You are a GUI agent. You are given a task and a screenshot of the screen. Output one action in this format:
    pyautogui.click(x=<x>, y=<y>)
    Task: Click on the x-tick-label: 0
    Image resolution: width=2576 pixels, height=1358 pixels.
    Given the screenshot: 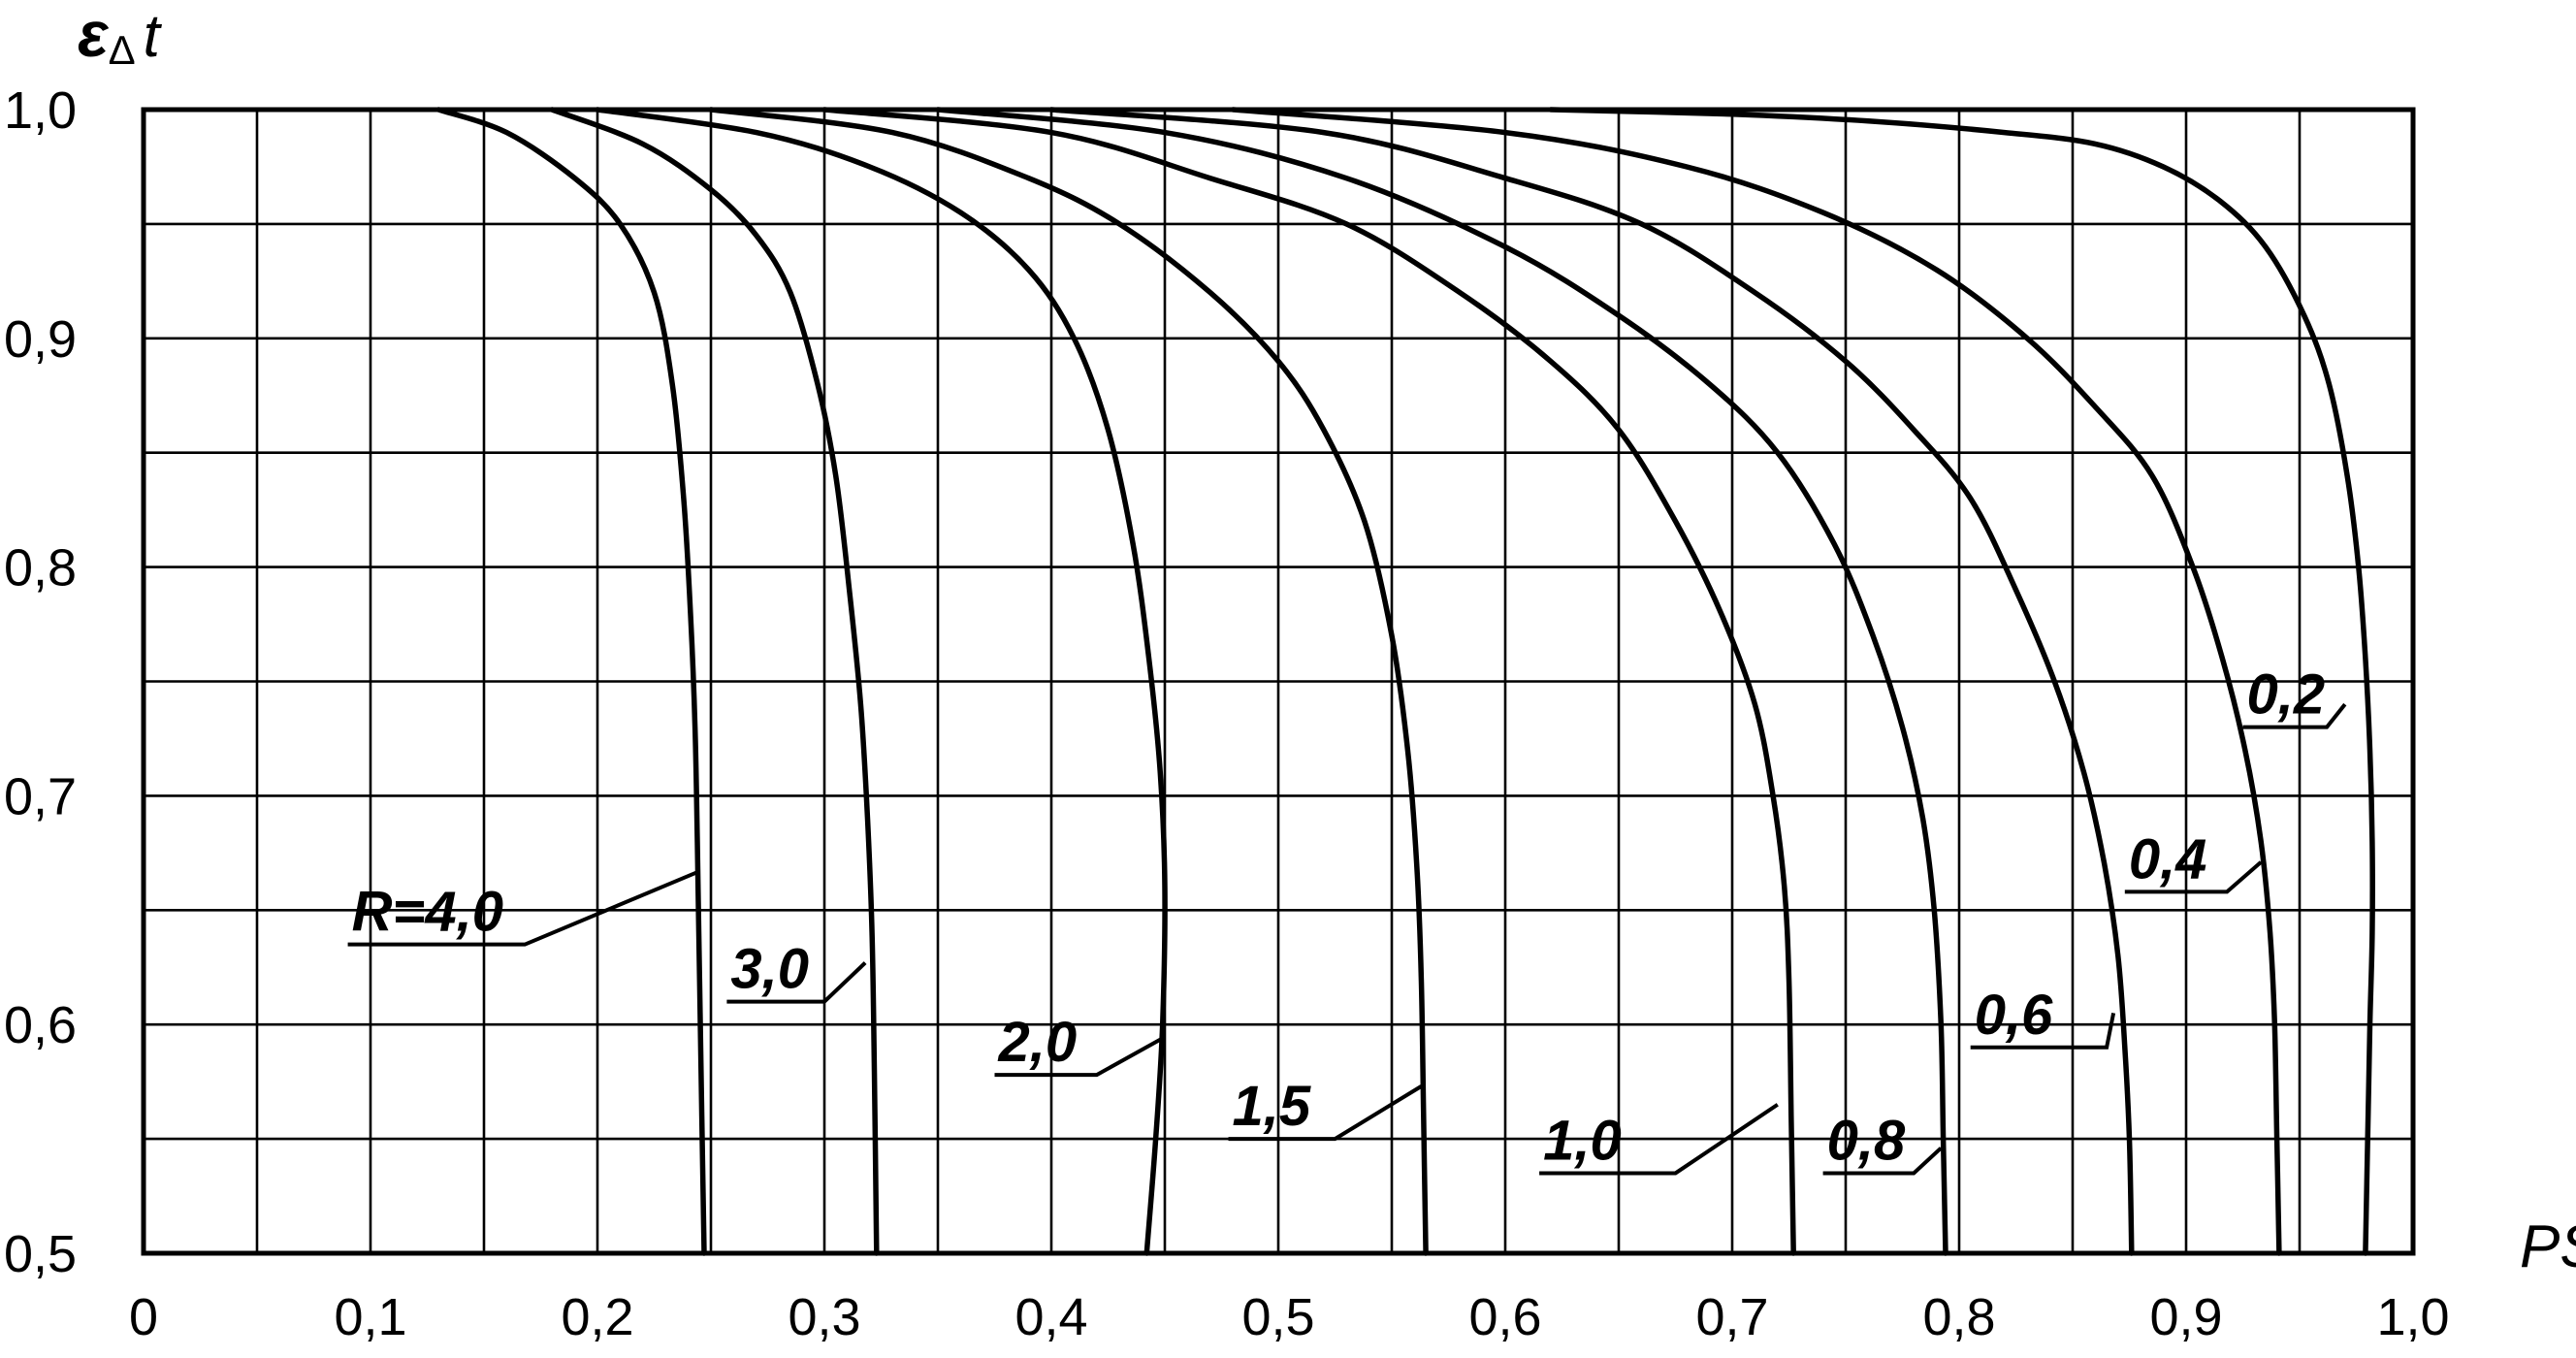 What is the action you would take?
    pyautogui.click(x=143, y=1317)
    